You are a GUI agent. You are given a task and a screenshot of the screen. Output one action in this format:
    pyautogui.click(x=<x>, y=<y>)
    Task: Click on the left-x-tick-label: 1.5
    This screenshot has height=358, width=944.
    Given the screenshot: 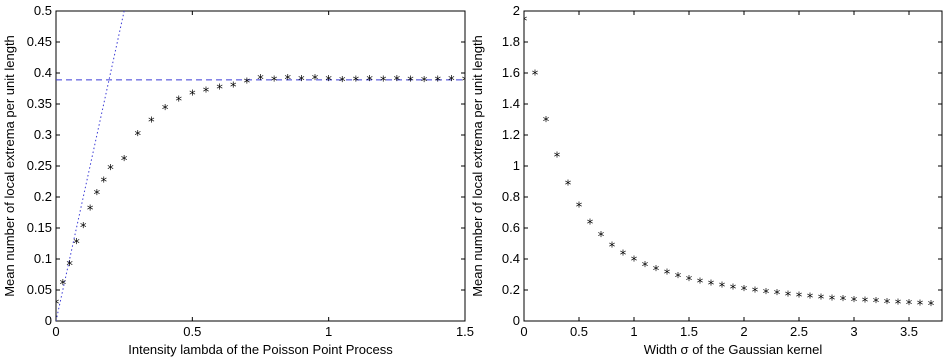 What is the action you would take?
    pyautogui.click(x=465, y=331)
    